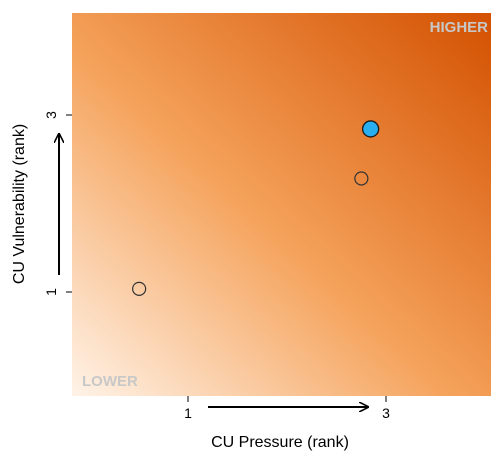  What do you see at coordinates (370, 129) in the screenshot?
I see `highlighted-data-point` at bounding box center [370, 129].